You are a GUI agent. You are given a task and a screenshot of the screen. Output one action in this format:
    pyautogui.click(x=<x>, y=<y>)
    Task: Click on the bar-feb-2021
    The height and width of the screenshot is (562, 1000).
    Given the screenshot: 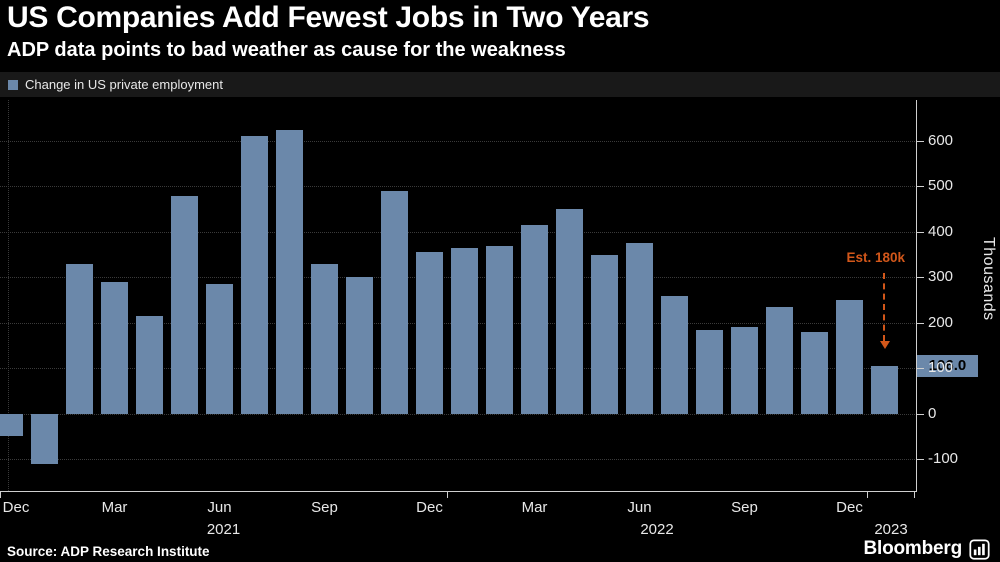 What is the action you would take?
    pyautogui.click(x=79, y=338)
    